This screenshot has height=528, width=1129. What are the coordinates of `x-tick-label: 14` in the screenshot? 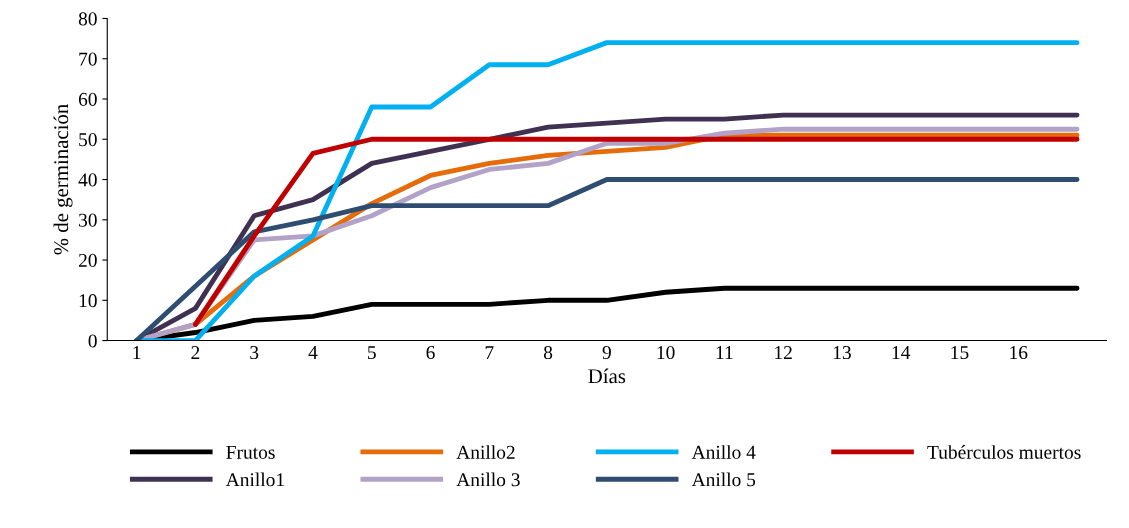 It's located at (901, 352).